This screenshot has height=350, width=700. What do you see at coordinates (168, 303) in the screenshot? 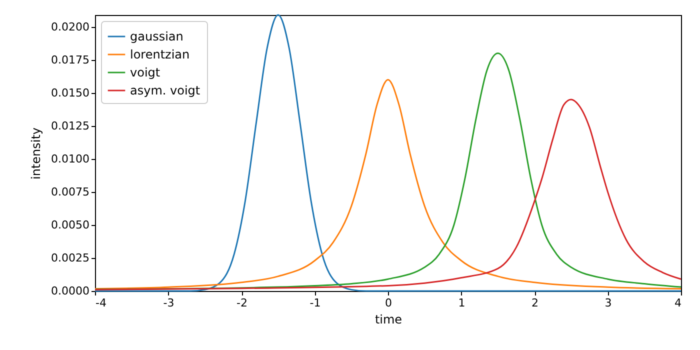
I see `x-tick-label: -3` at bounding box center [168, 303].